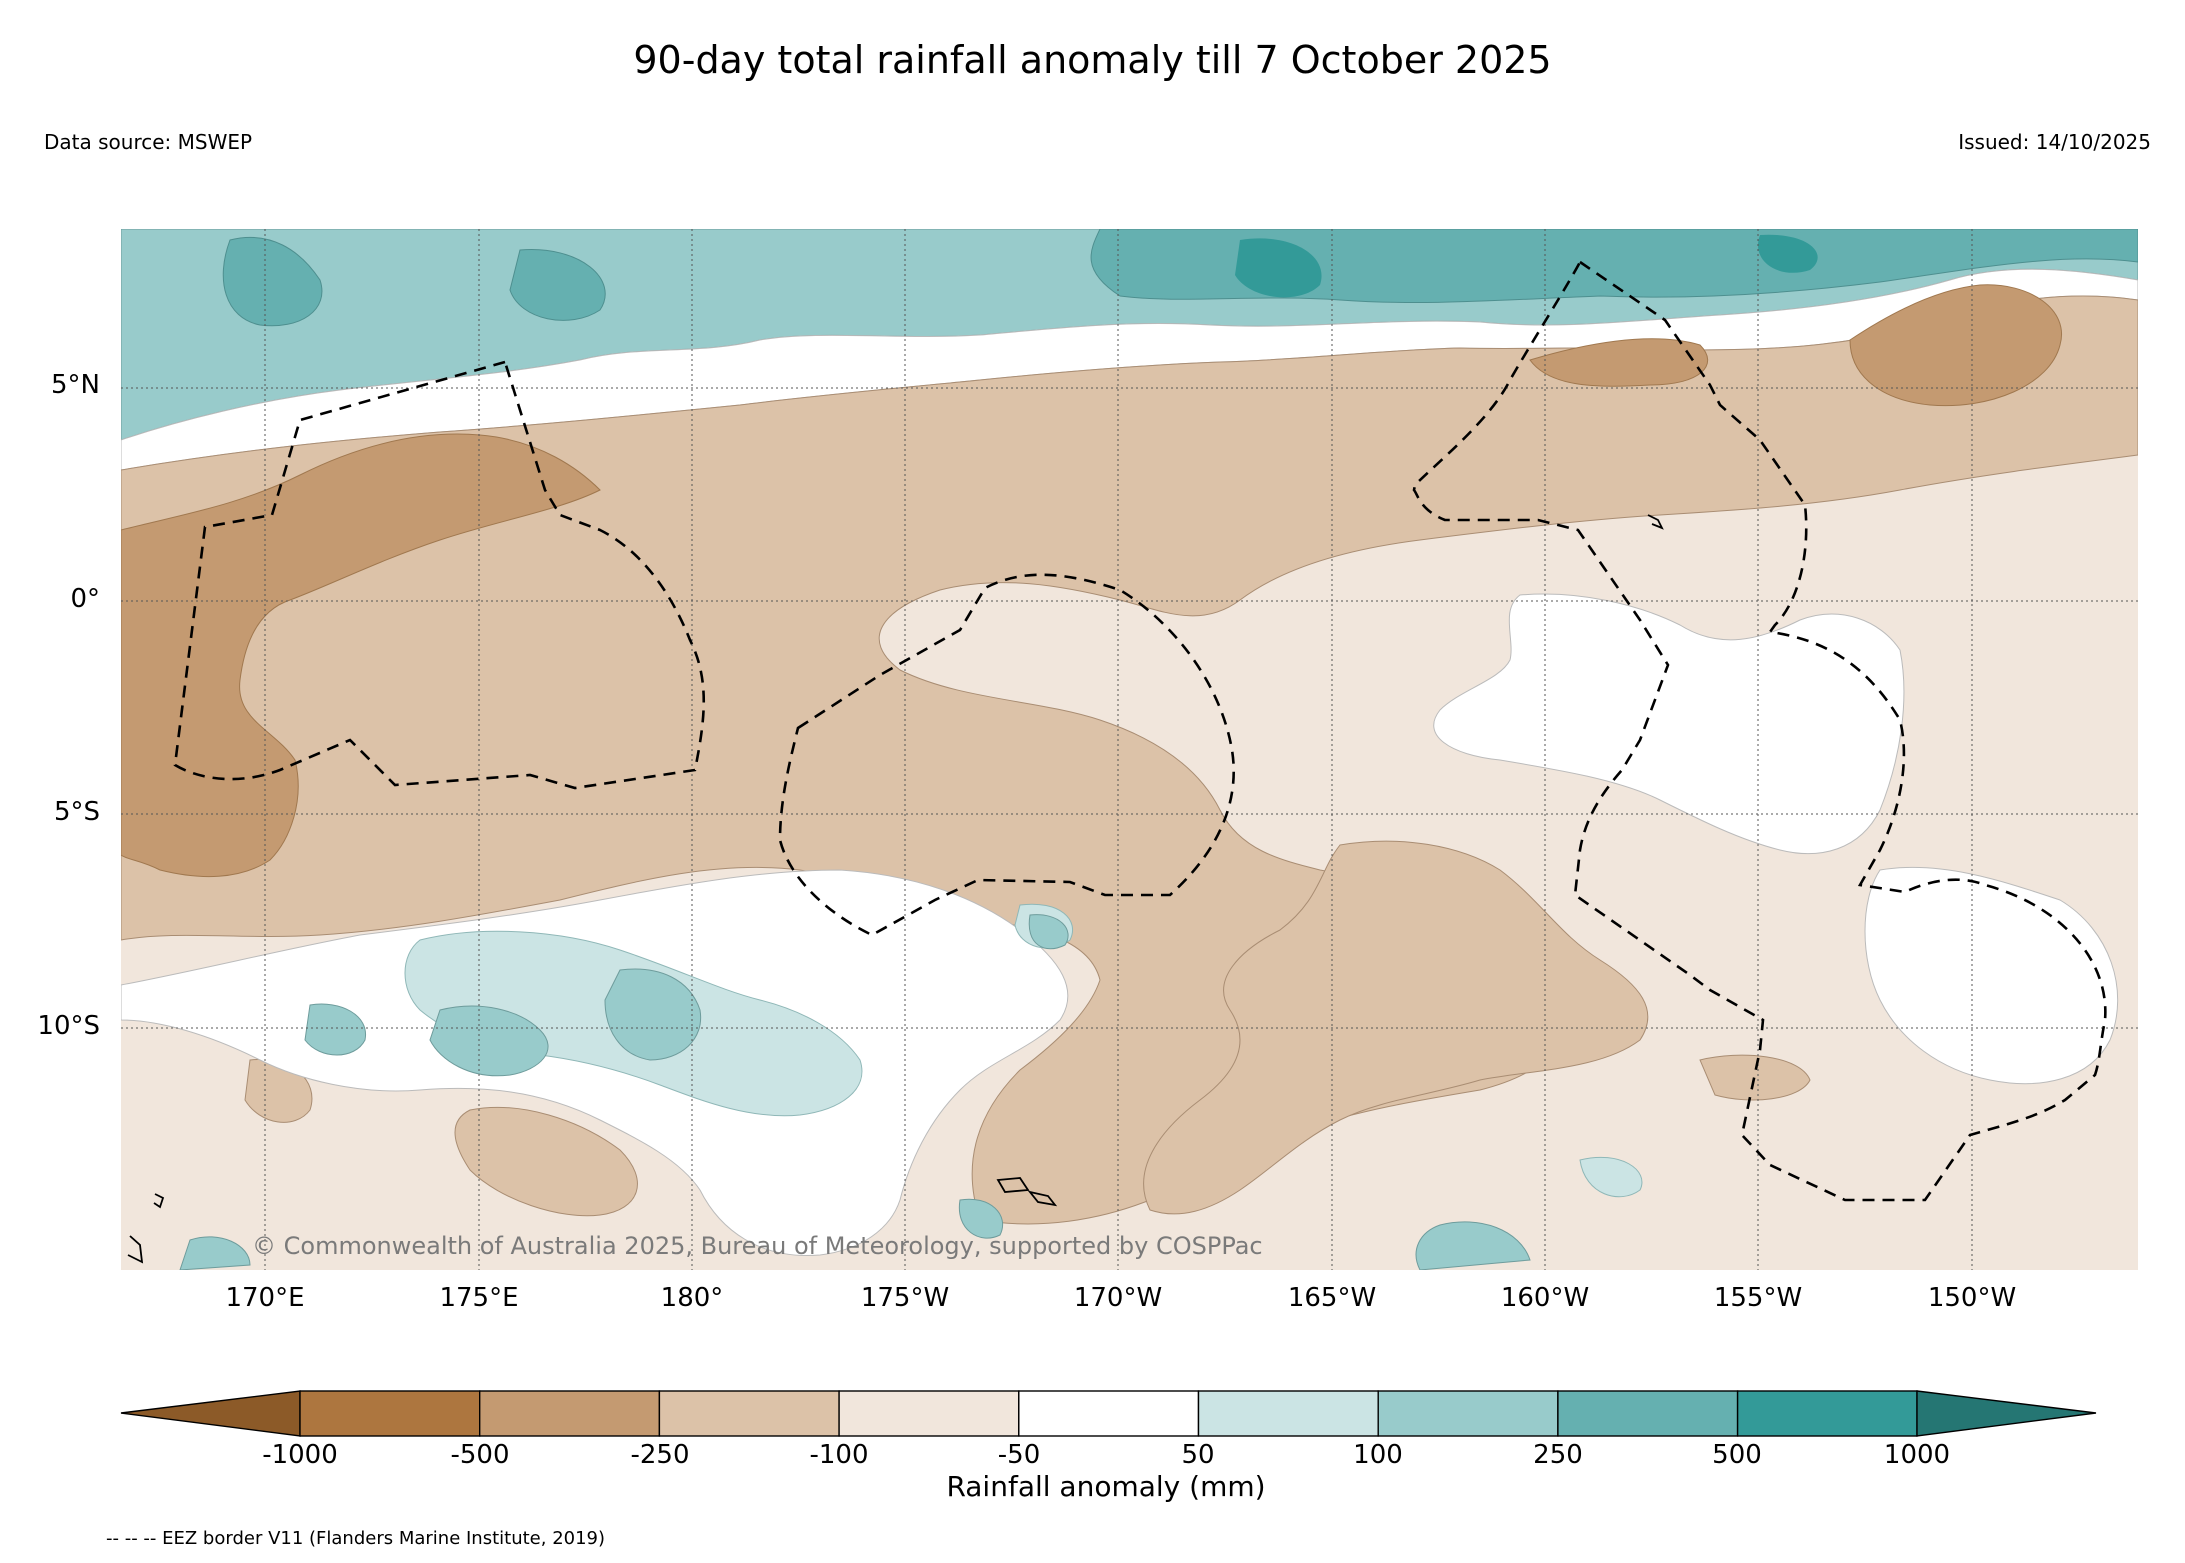 Image resolution: width=2185 pixels, height=1563 pixels. I want to click on lat-label-10s: 10°S, so click(68, 1026).